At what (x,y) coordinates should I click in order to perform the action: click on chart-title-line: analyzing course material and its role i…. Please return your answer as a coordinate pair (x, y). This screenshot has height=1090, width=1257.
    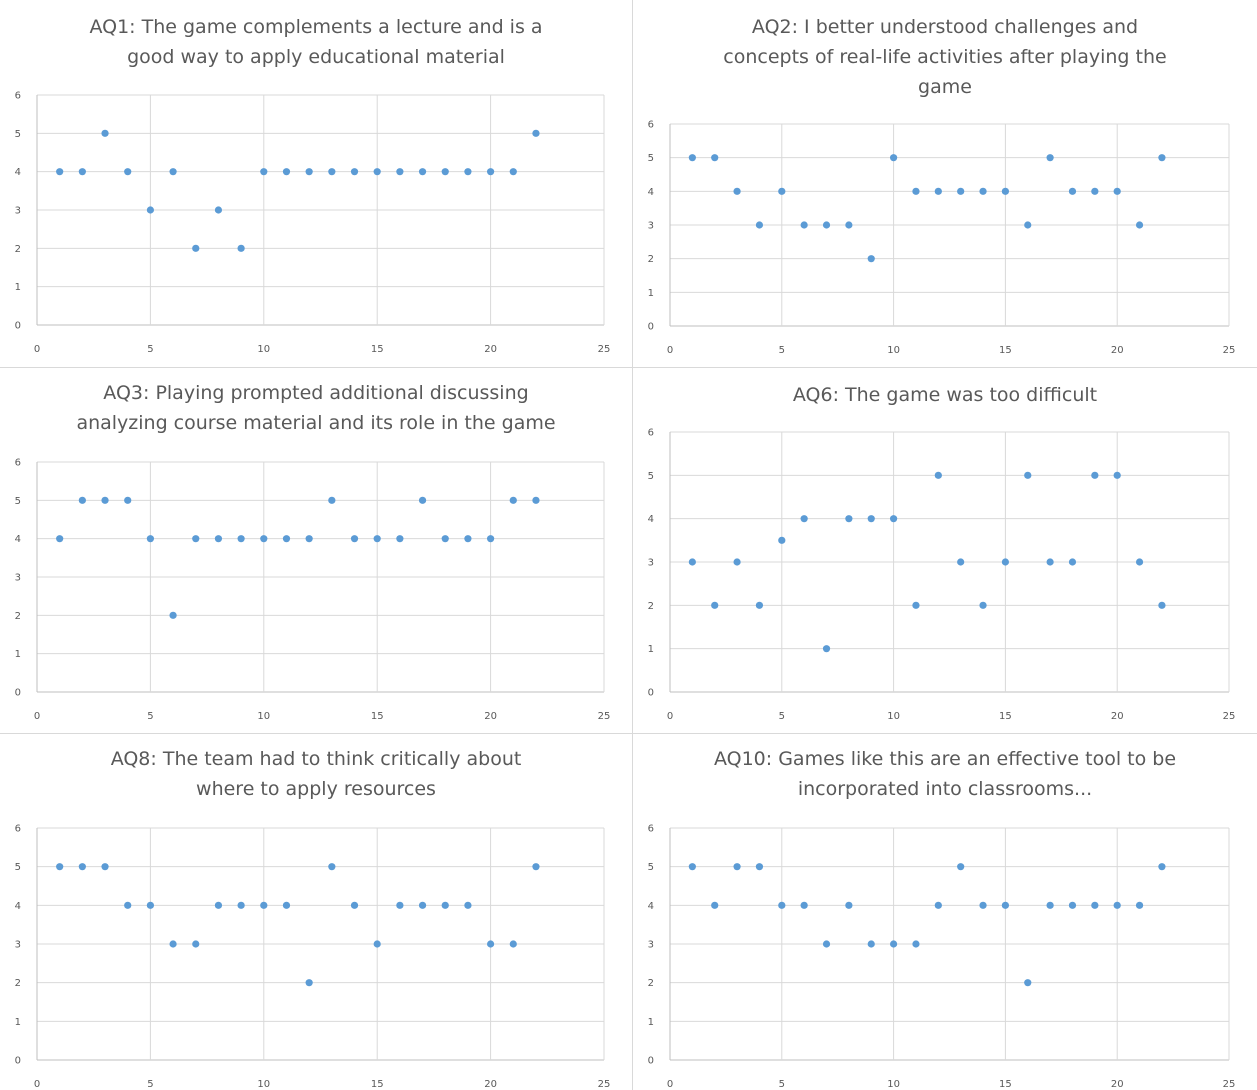
    Looking at the image, I should click on (316, 423).